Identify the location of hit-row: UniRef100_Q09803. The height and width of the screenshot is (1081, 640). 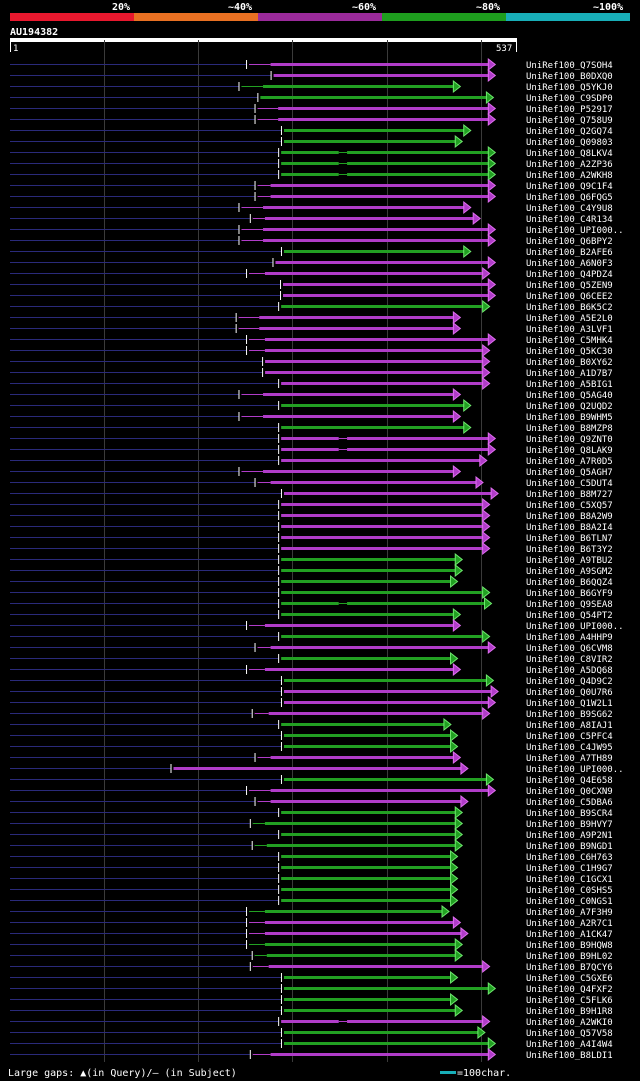
(311, 141).